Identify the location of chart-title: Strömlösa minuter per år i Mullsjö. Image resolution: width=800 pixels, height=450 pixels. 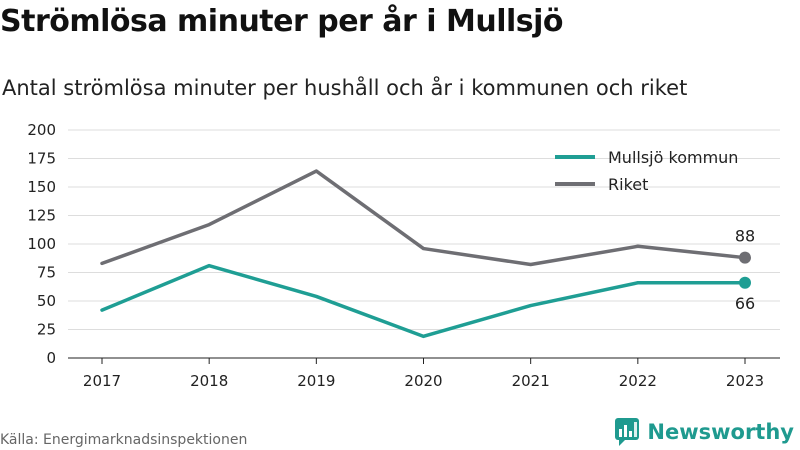
(282, 21).